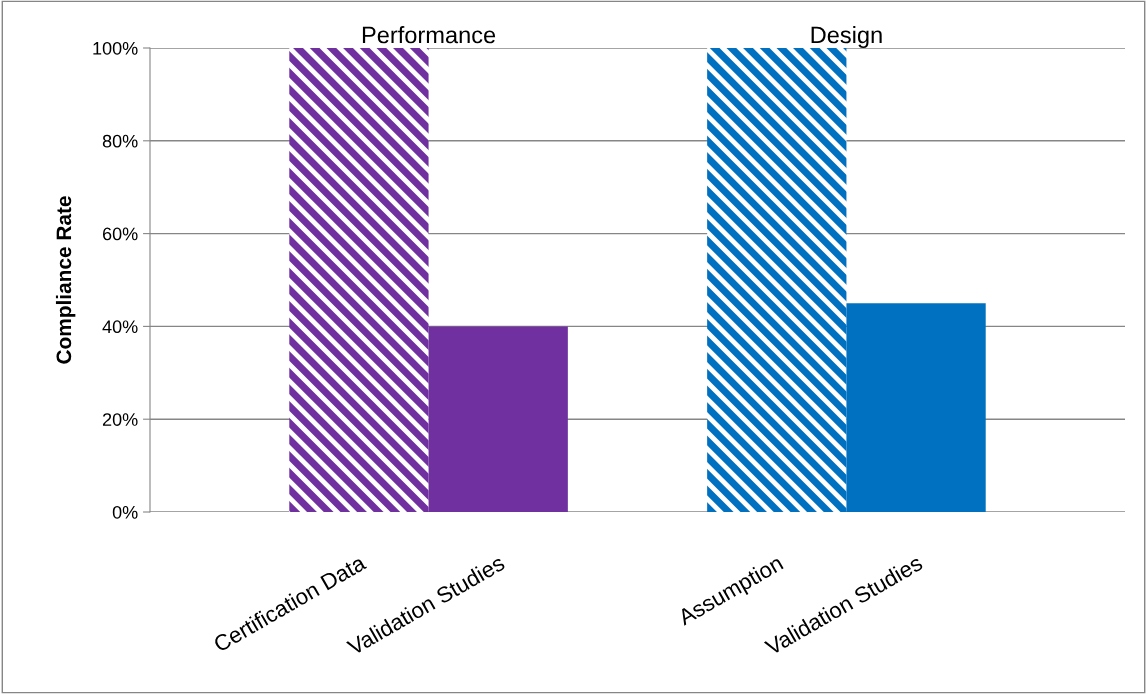 This screenshot has width=1147, height=694. What do you see at coordinates (846, 36) in the screenshot?
I see `annotation: Design` at bounding box center [846, 36].